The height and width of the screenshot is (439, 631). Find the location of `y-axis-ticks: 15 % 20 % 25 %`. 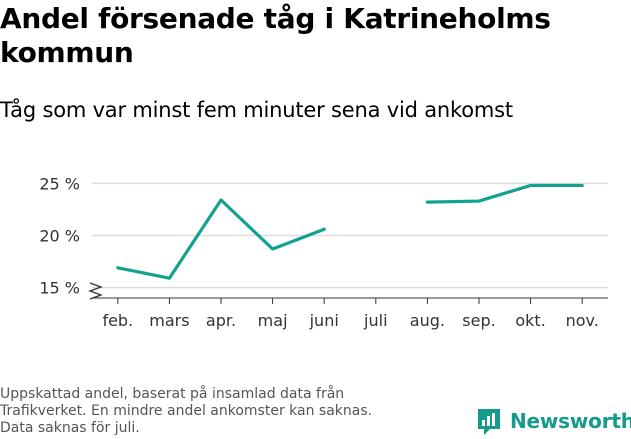

y-axis-ticks: 15 % 20 % 25 % is located at coordinates (59, 235).